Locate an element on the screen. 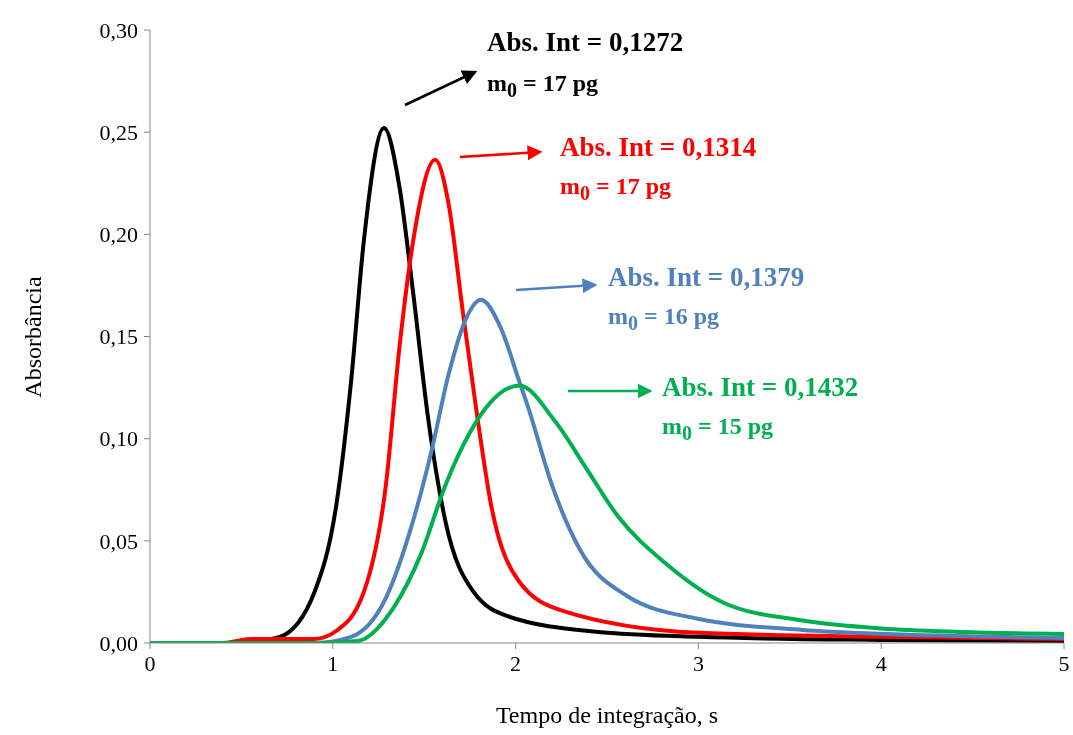 The height and width of the screenshot is (735, 1073). x-tick-label: 1 is located at coordinates (333, 663).